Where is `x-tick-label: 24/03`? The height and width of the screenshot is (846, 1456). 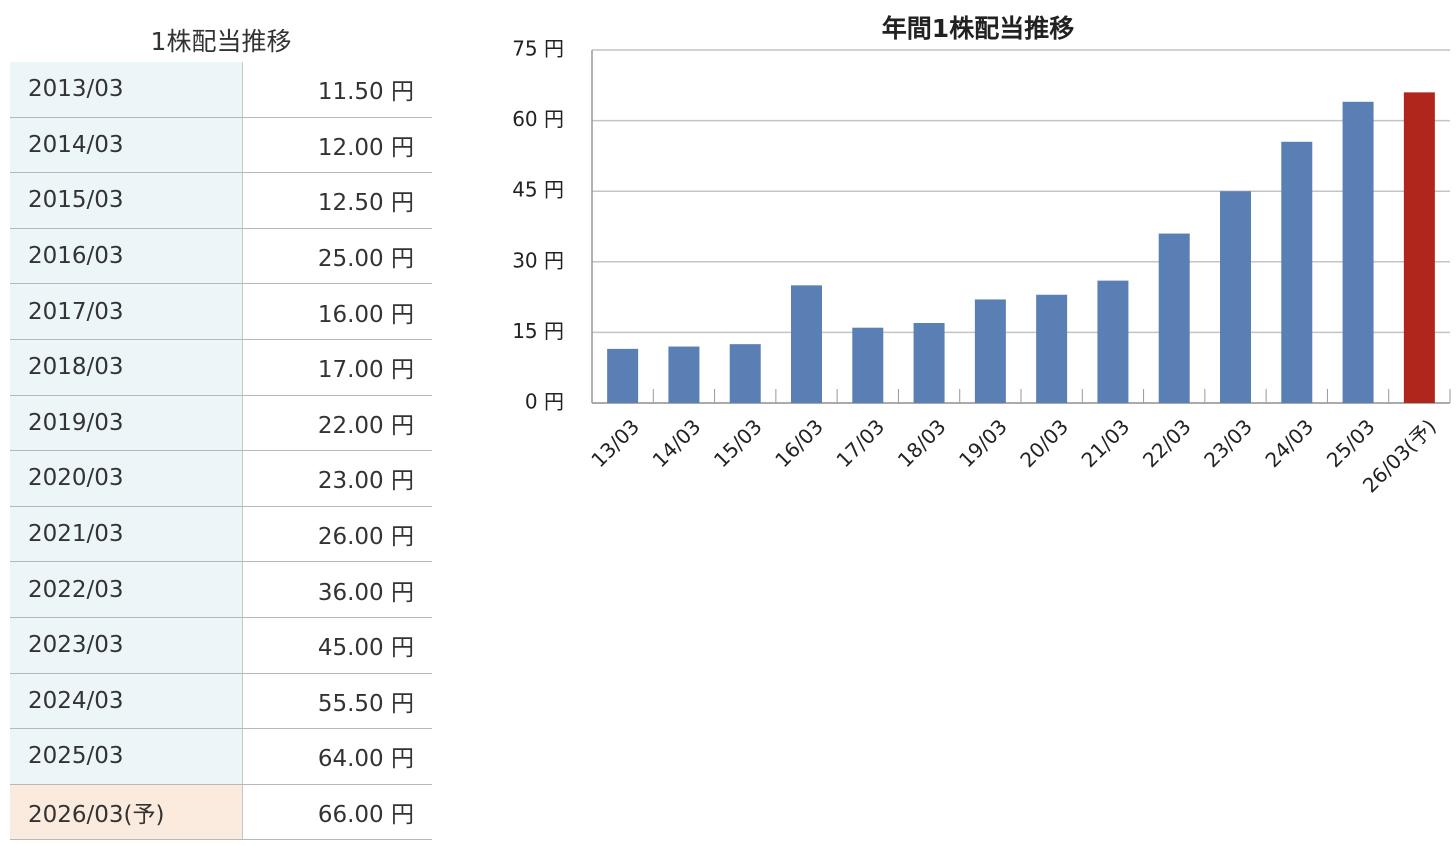 x-tick-label: 24/03 is located at coordinates (1289, 443).